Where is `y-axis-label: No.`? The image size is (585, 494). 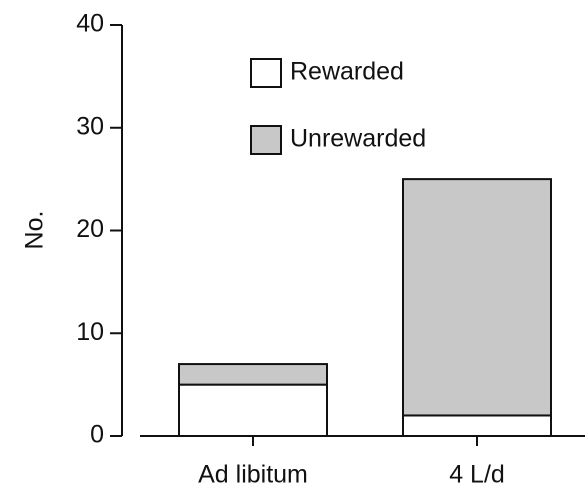 y-axis-label: No. is located at coordinates (35, 230).